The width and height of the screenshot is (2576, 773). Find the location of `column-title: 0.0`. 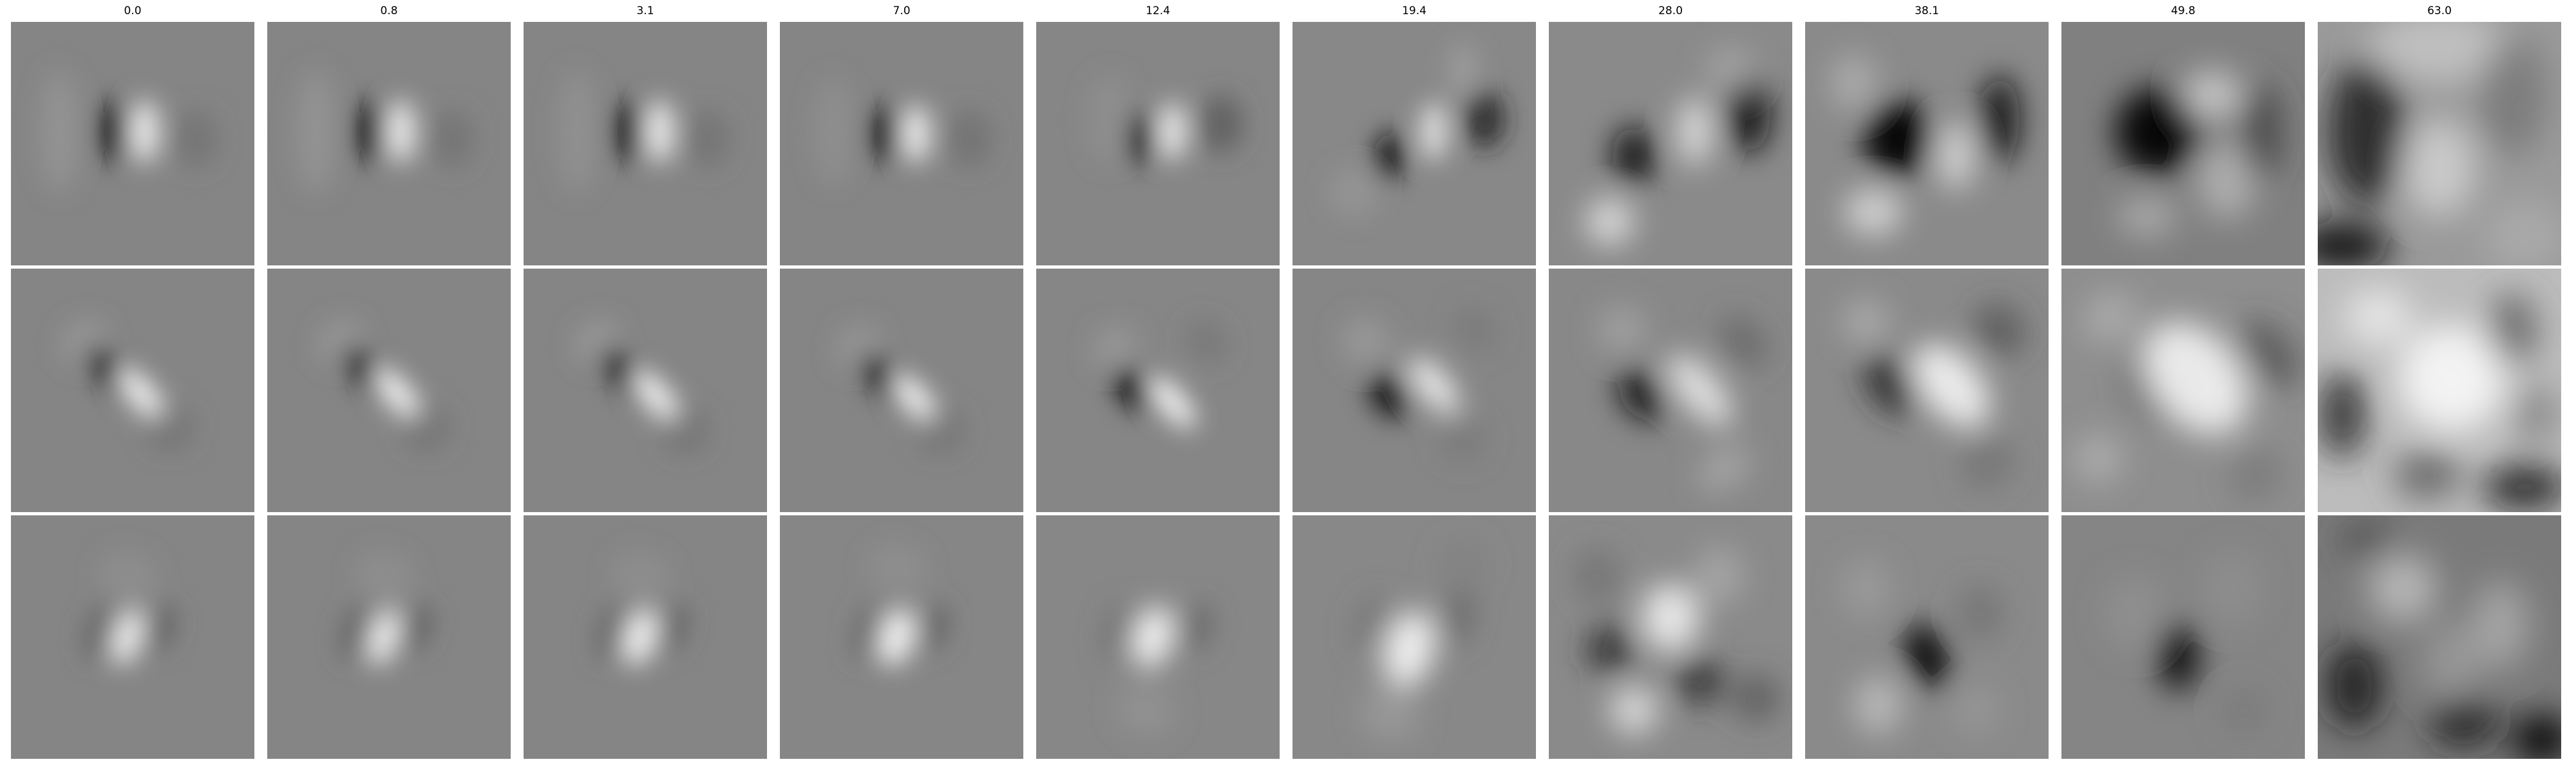

column-title: 0.0 is located at coordinates (133, 11).